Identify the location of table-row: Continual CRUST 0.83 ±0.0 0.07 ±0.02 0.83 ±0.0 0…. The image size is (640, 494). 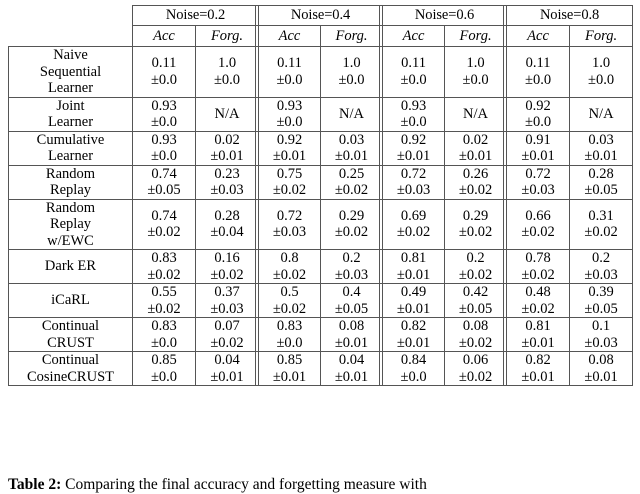
(321, 335).